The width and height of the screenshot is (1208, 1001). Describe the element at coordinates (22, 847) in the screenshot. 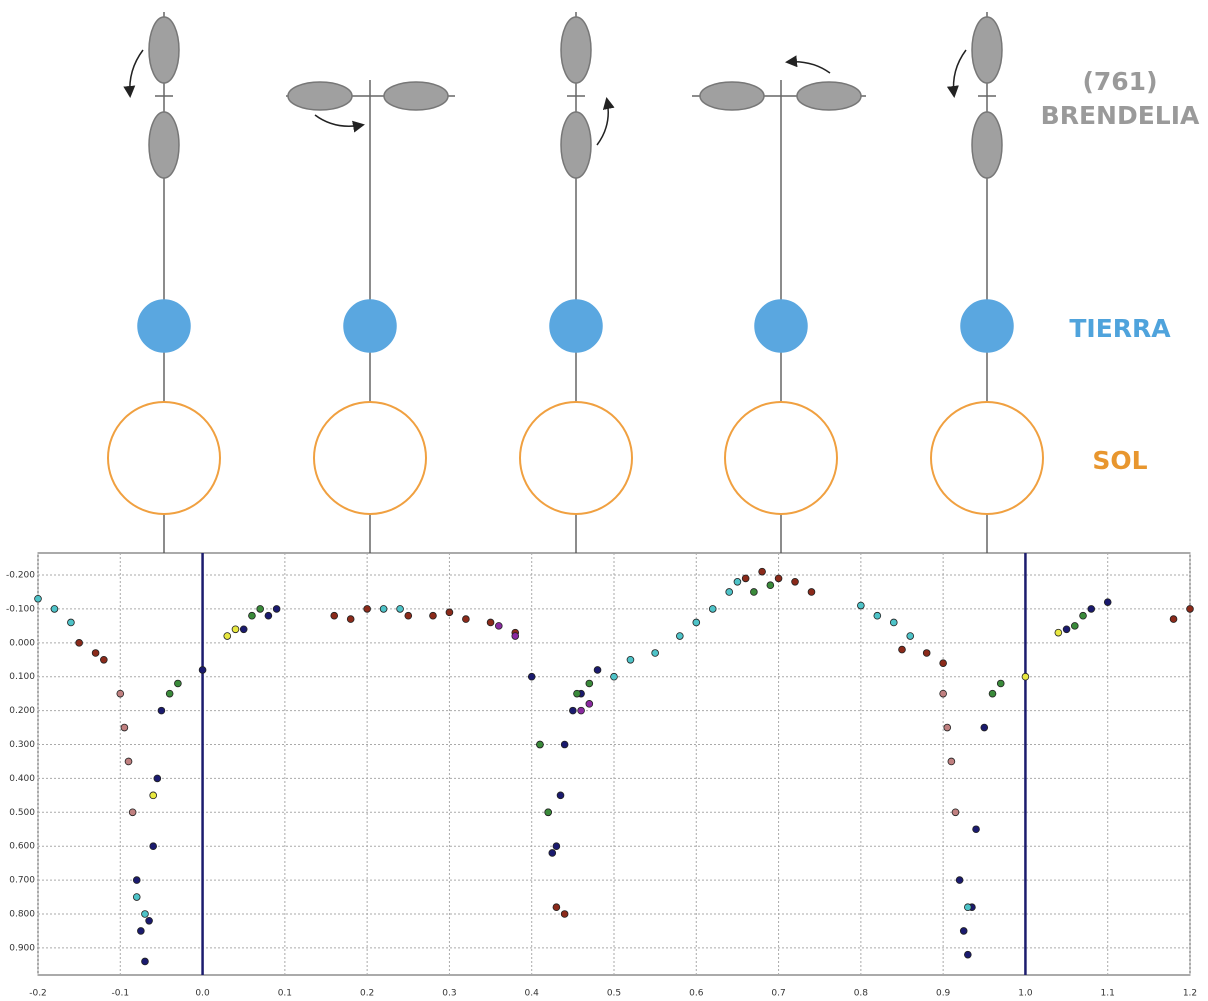

I see `y-tick-label: 0.600` at that location.